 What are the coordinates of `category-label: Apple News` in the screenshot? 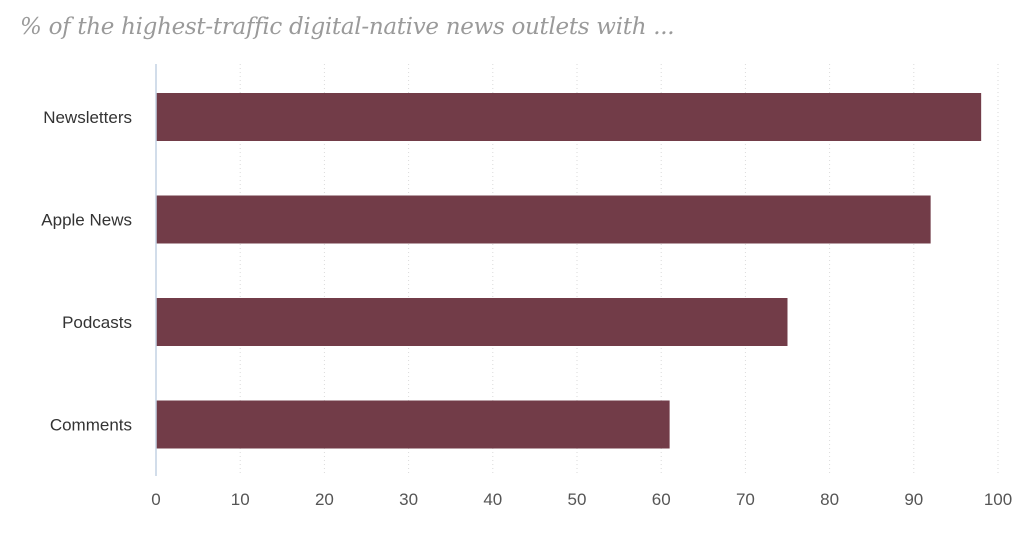 It's located at (86, 220).